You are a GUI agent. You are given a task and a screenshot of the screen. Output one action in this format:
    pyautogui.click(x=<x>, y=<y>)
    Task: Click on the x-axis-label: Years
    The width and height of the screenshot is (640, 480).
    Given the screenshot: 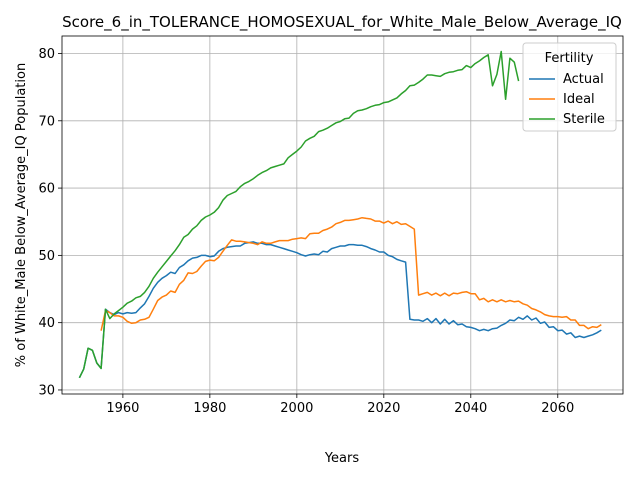 What is the action you would take?
    pyautogui.click(x=342, y=458)
    